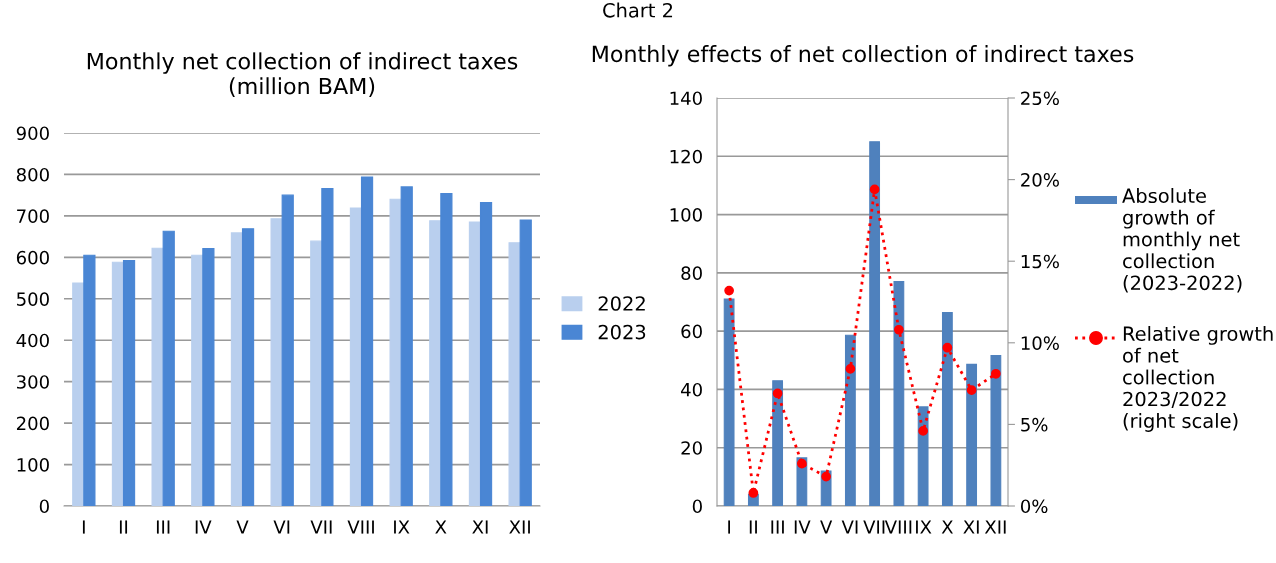 The image size is (1276, 563). I want to click on y-tick-label: 500, so click(33, 299).